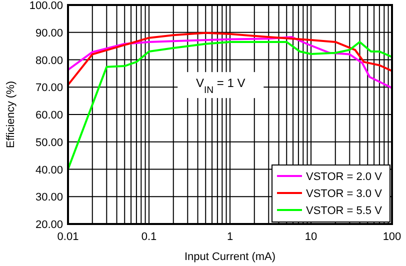 The width and height of the screenshot is (406, 266). Describe the element at coordinates (46, 6) in the screenshot. I see `y-tick-label: 100.00` at that location.